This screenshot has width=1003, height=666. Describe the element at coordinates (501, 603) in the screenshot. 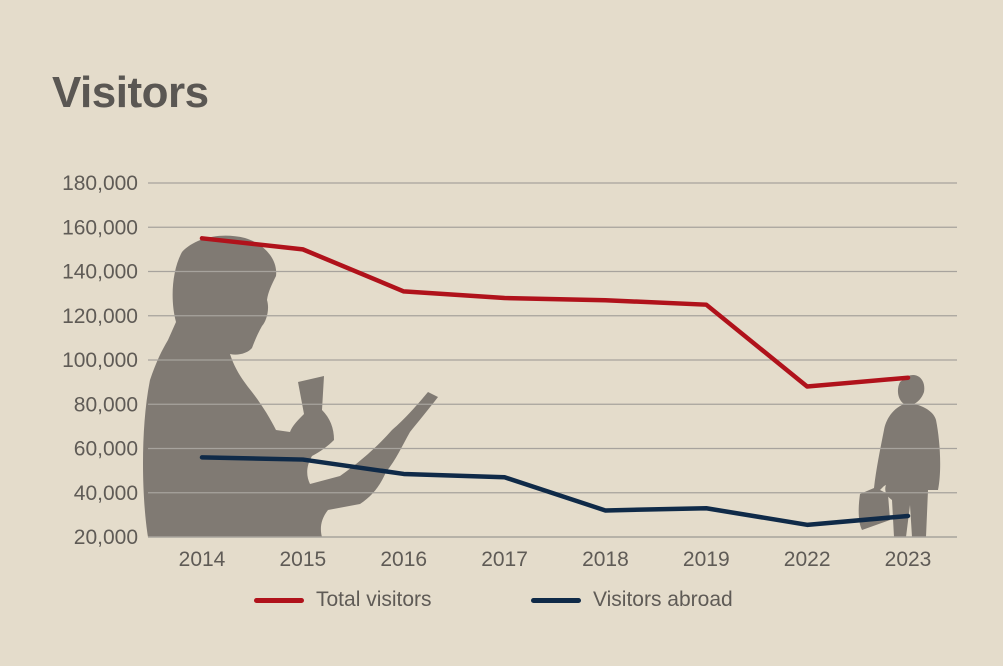

I see `legend: Total visitors Visitors abroad` at that location.